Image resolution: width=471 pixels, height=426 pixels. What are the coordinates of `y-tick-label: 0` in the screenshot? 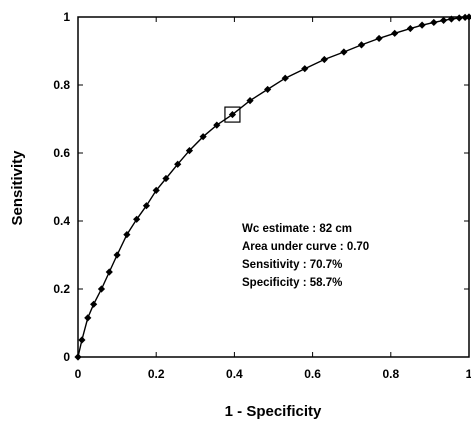 It's located at (66, 357).